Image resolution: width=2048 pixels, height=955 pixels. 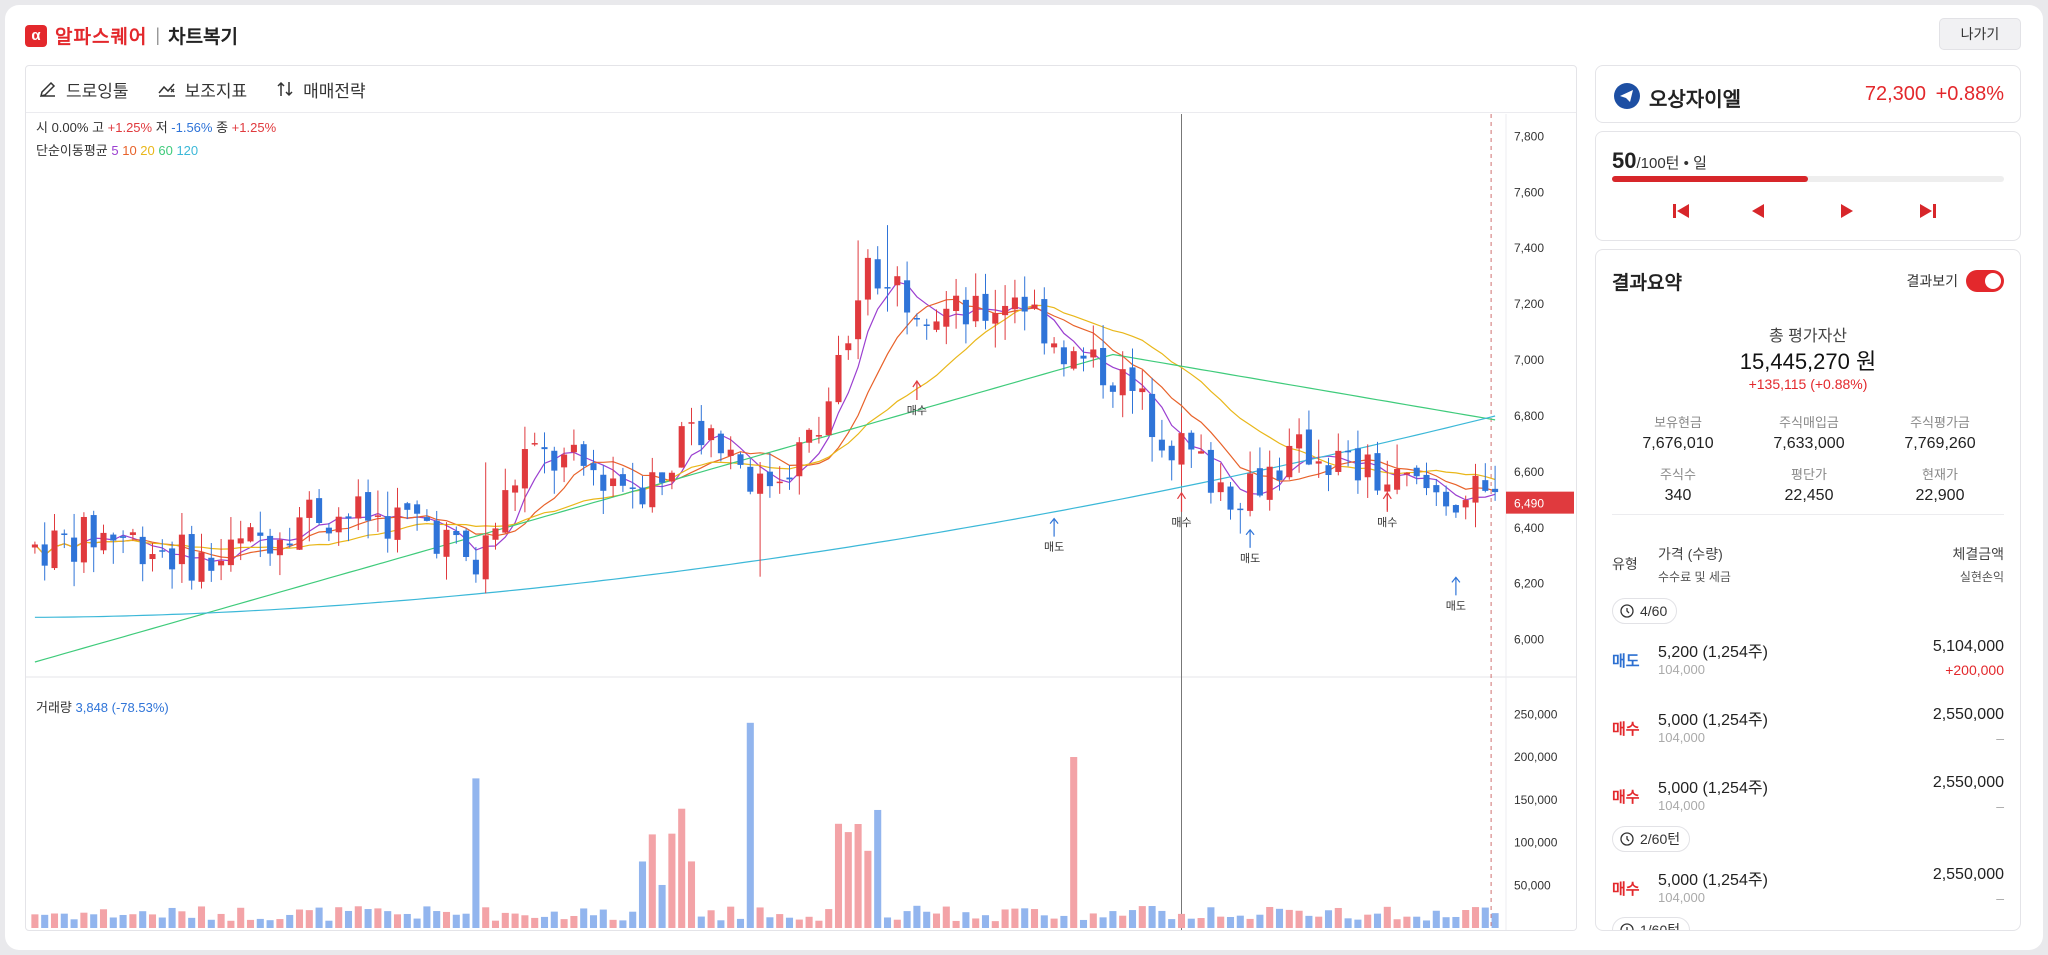 I want to click on stock-card: 오상자이엘 72,300 +0.88%, so click(x=1808, y=94).